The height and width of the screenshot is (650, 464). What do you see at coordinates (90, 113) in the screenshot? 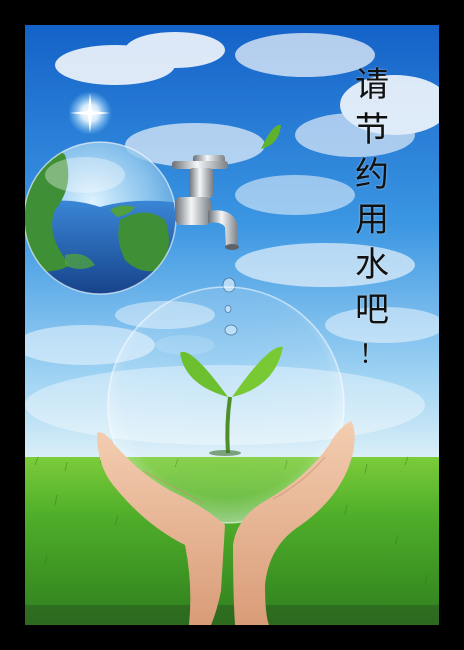
I see `sun-glint-icon` at bounding box center [90, 113].